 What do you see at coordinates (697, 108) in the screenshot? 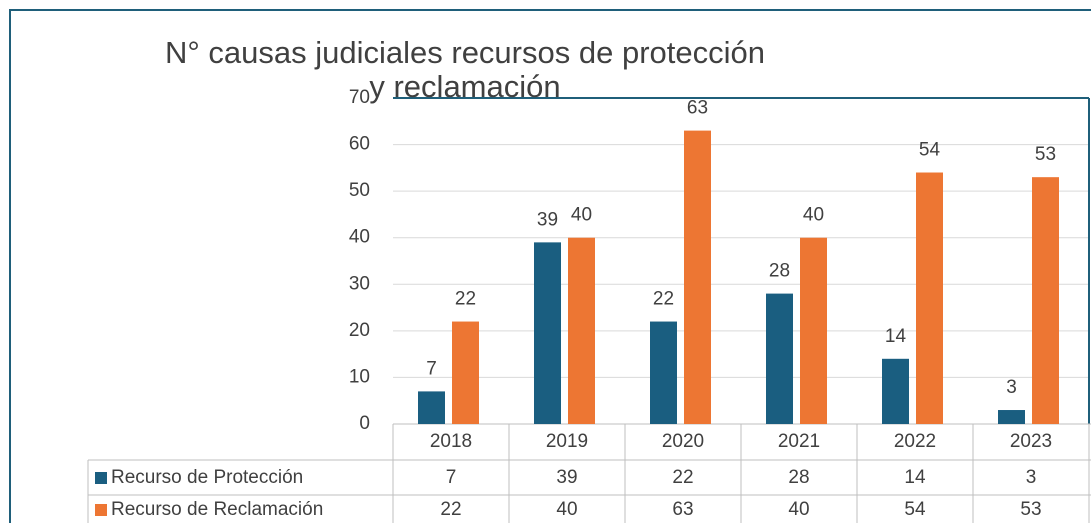
I see `data-label: 63` at bounding box center [697, 108].